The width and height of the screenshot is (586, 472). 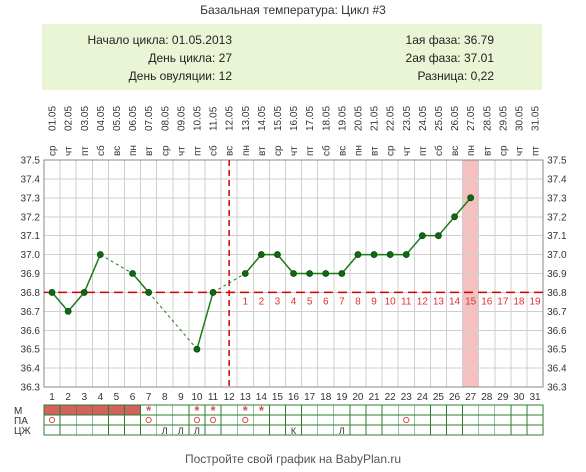 What do you see at coordinates (455, 151) in the screenshot?
I see `weekday-label: вс` at bounding box center [455, 151].